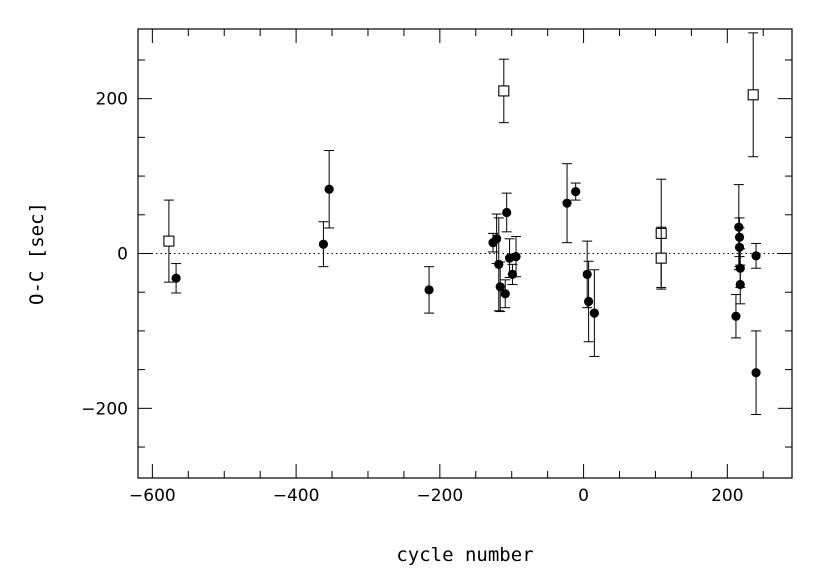 This screenshot has width=830, height=574. What do you see at coordinates (296, 496) in the screenshot?
I see `x-tick-label: −400` at bounding box center [296, 496].